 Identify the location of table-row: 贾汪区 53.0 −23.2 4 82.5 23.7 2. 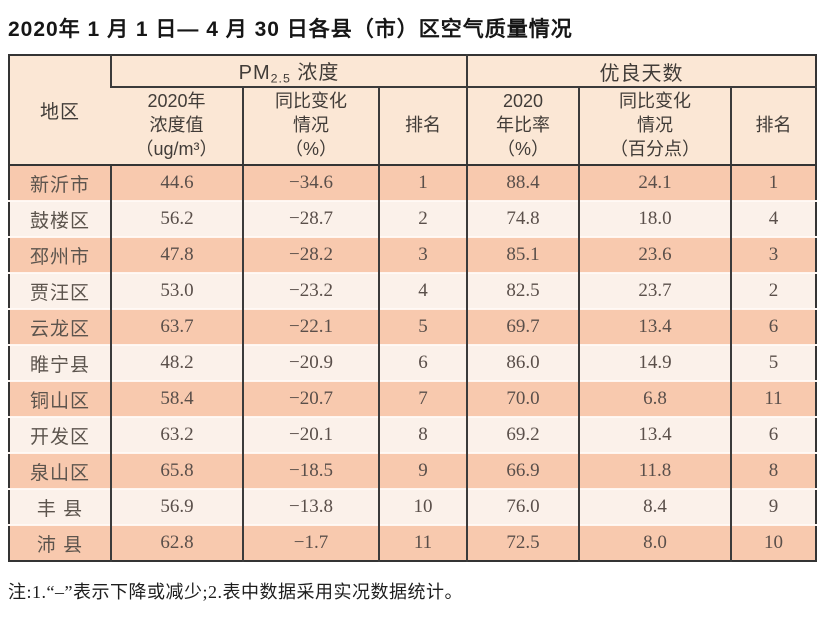
(413, 290).